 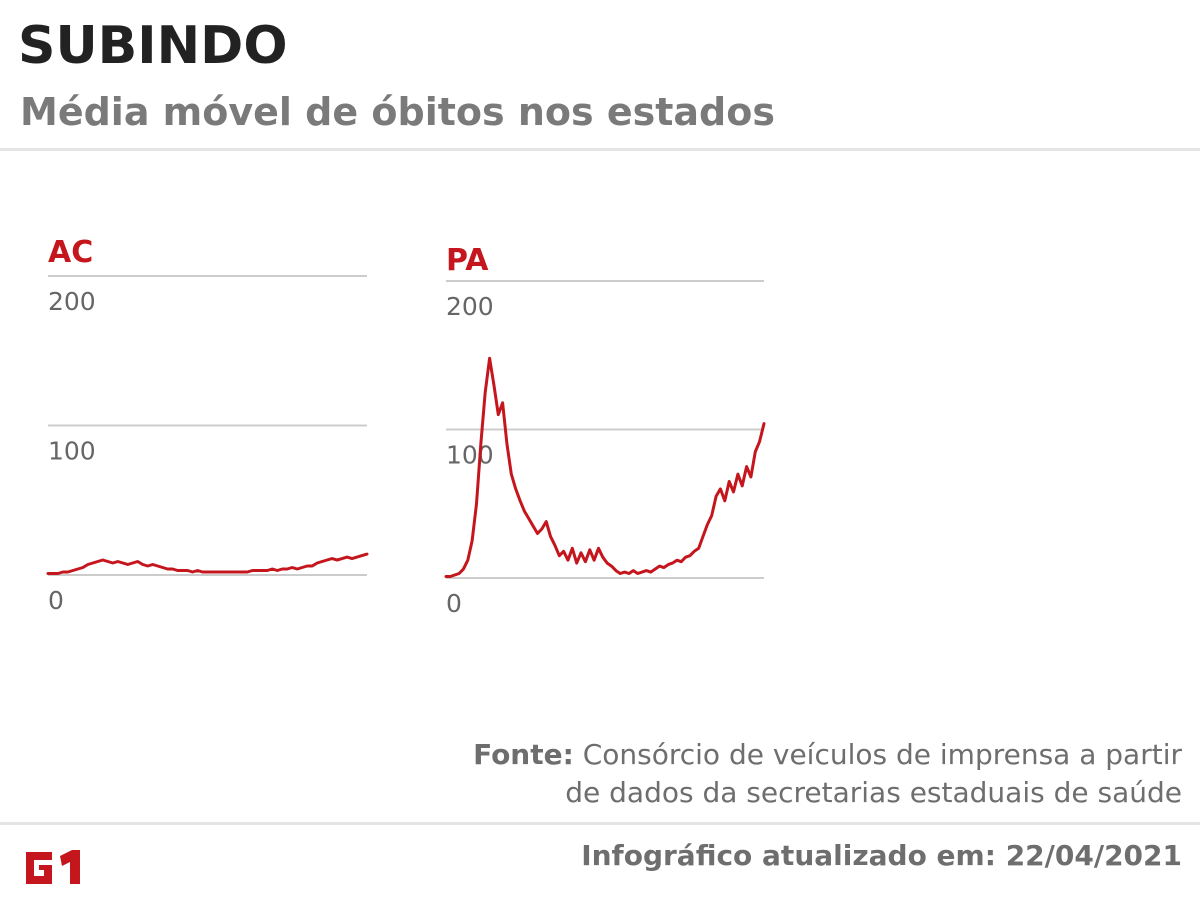 What do you see at coordinates (467, 260) in the screenshot?
I see `chart-title: PA` at bounding box center [467, 260].